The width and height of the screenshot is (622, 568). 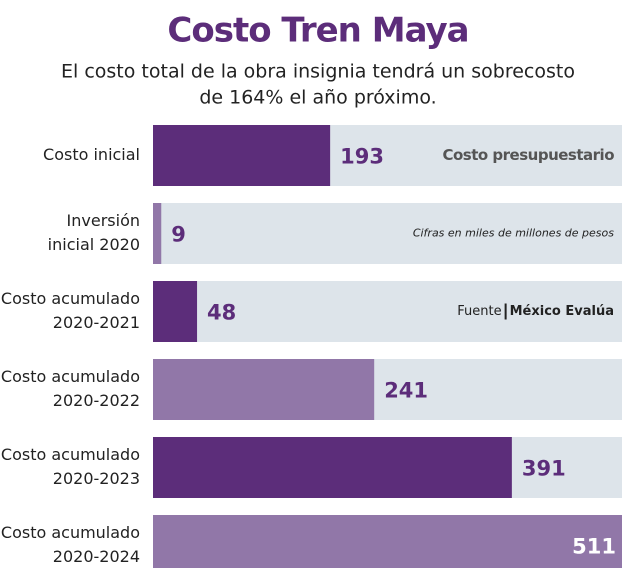 What do you see at coordinates (528, 155) in the screenshot?
I see `annotation: Costo presupuestario` at bounding box center [528, 155].